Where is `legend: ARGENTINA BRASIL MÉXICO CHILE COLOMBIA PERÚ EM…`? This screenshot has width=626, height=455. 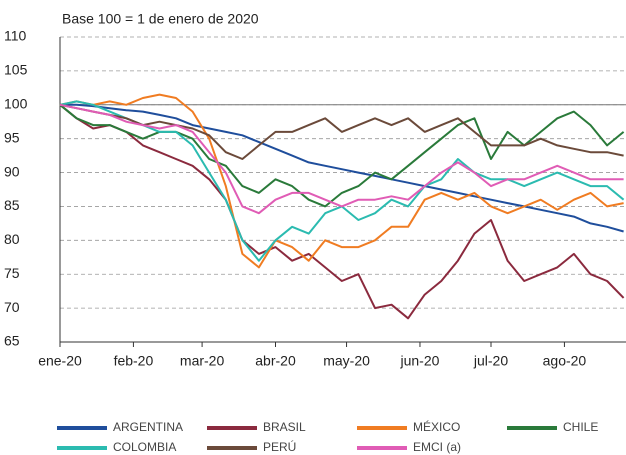
legend: ARGENTINA BRASIL MÉXICO CHILE COLOMBIA PERÚ EM… is located at coordinates (327, 436).